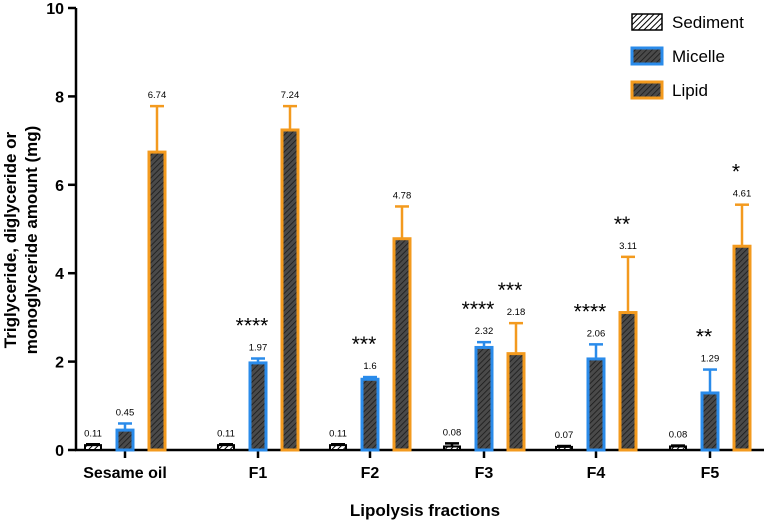 This screenshot has height=526, width=764. What do you see at coordinates (647, 22) in the screenshot?
I see `legend-swatch-sediment` at bounding box center [647, 22].